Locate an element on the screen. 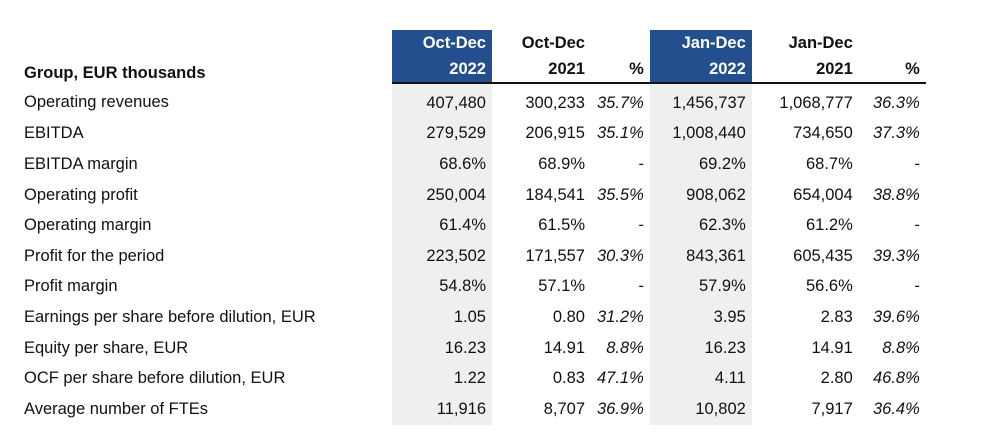 This screenshot has width=990, height=439. cell-jan-dec-2021: 1,068,777 is located at coordinates (816, 102).